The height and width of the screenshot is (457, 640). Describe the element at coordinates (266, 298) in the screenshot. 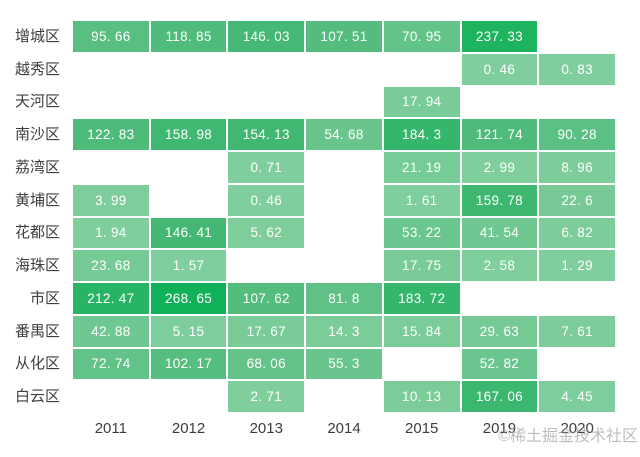

I see `heatmap-cell: 107. 62` at that location.